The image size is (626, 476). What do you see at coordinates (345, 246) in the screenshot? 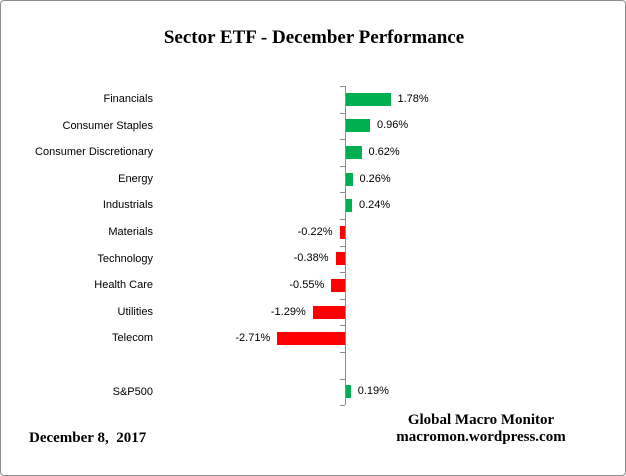
I see `zero-axis-line` at bounding box center [345, 246].